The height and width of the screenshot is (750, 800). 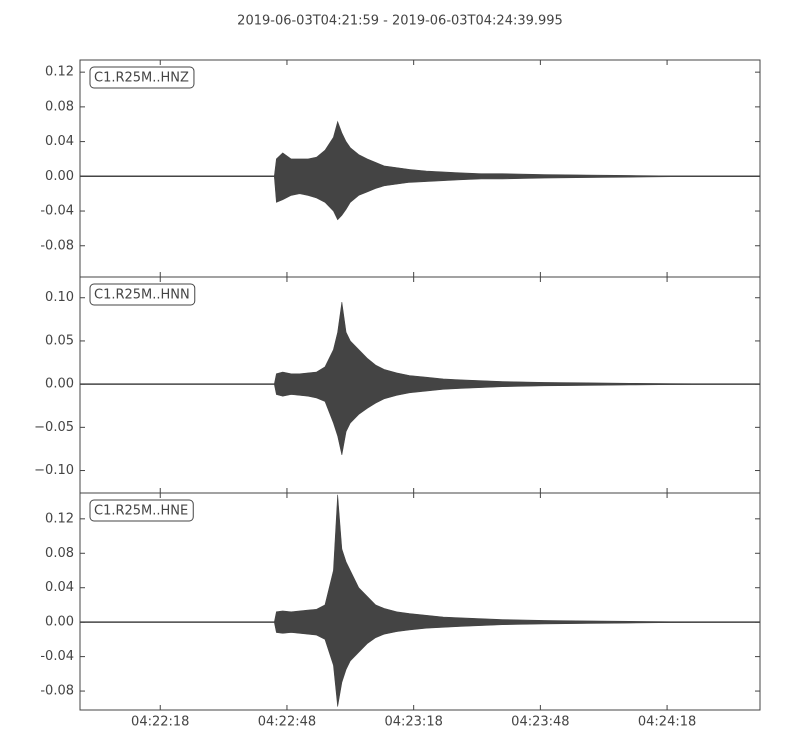 What do you see at coordinates (540, 722) in the screenshot?
I see `x-tick-label: 04:23:48` at bounding box center [540, 722].